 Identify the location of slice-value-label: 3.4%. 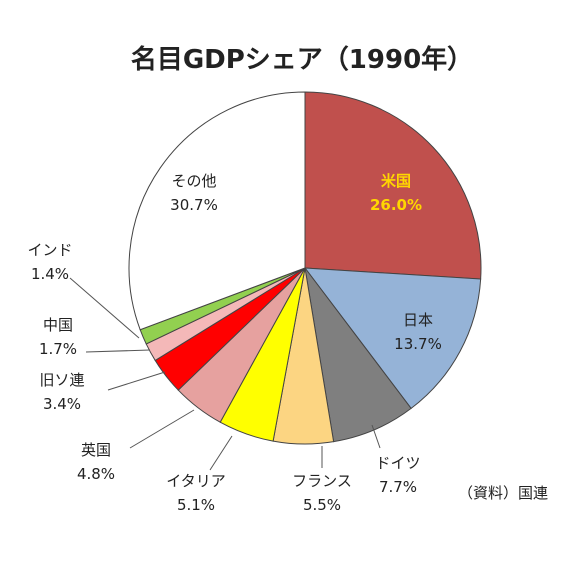
(62, 404).